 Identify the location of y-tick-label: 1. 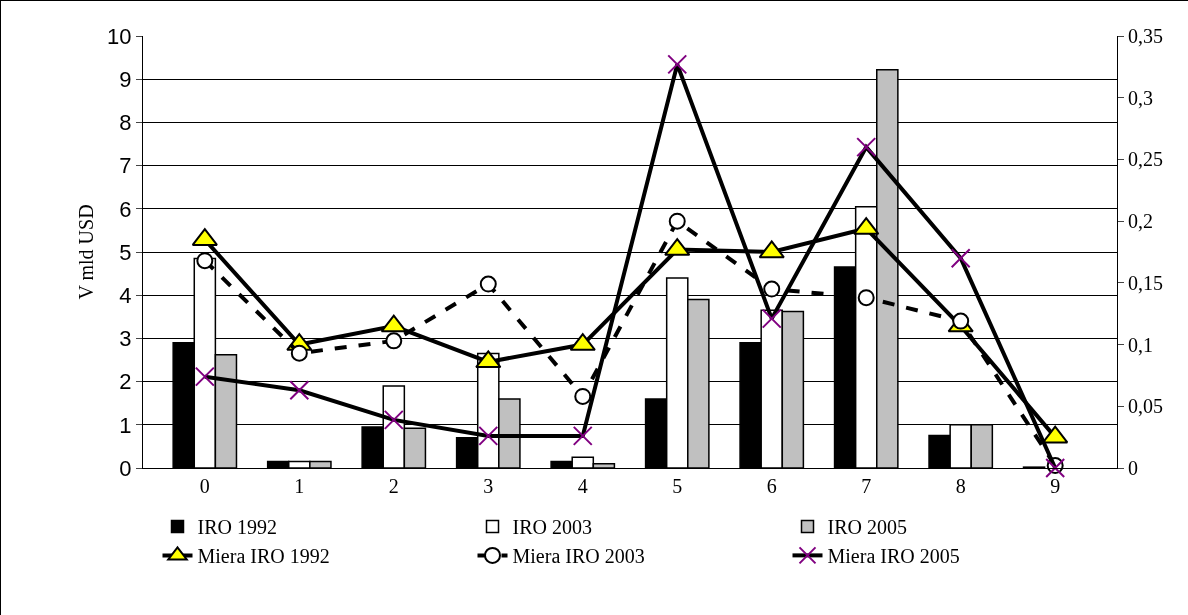
(125, 425).